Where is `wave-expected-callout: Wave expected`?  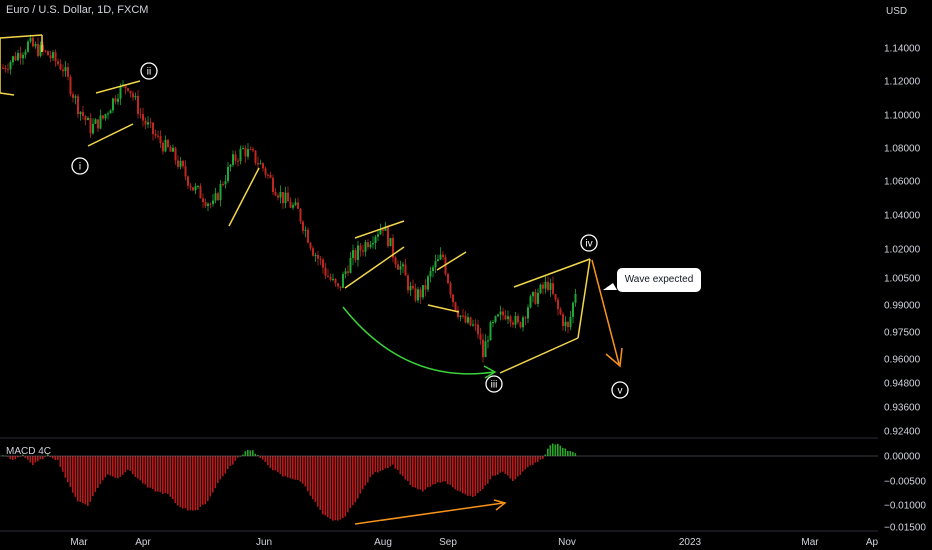 wave-expected-callout: Wave expected is located at coordinates (659, 280).